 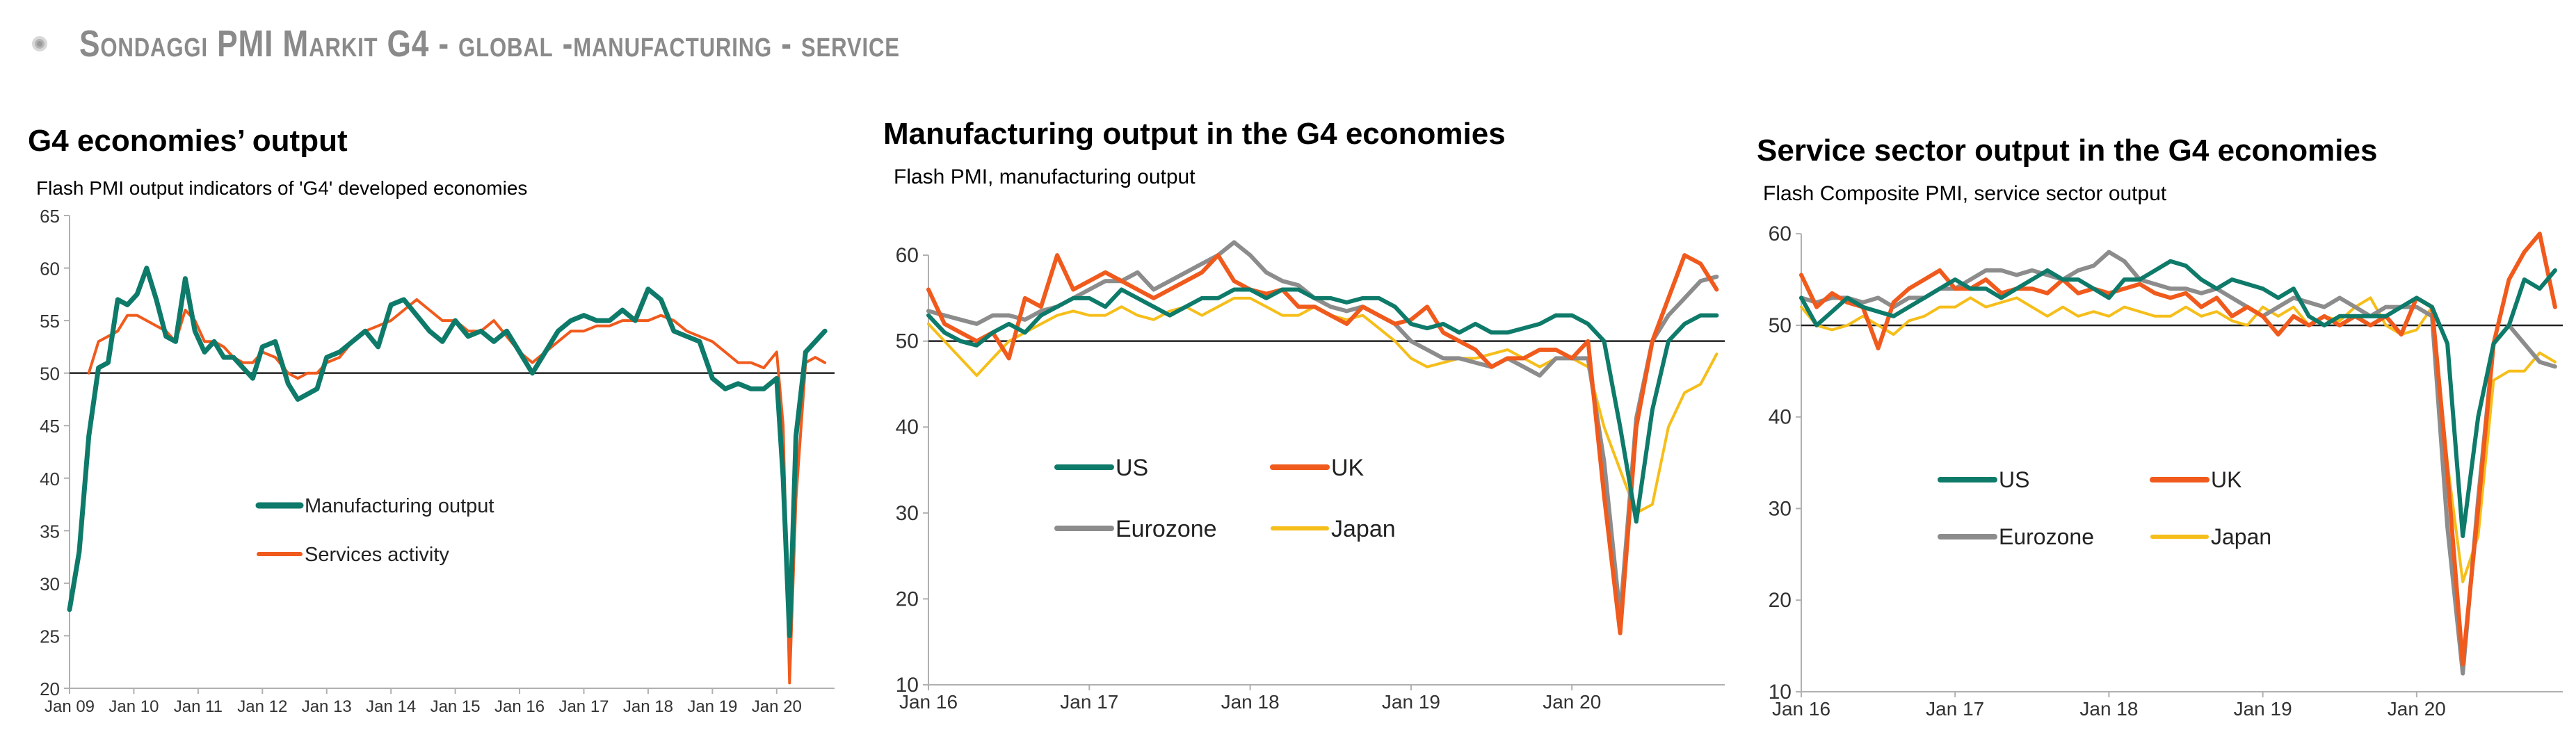 What do you see at coordinates (262, 706) in the screenshot?
I see `x-tick-label: Jan 12` at bounding box center [262, 706].